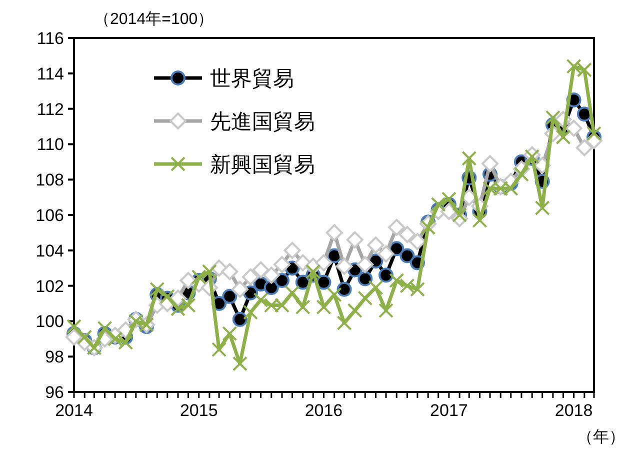 Image resolution: width=633 pixels, height=450 pixels. What do you see at coordinates (199, 410) in the screenshot?
I see `x-tick-label: 2015` at bounding box center [199, 410].